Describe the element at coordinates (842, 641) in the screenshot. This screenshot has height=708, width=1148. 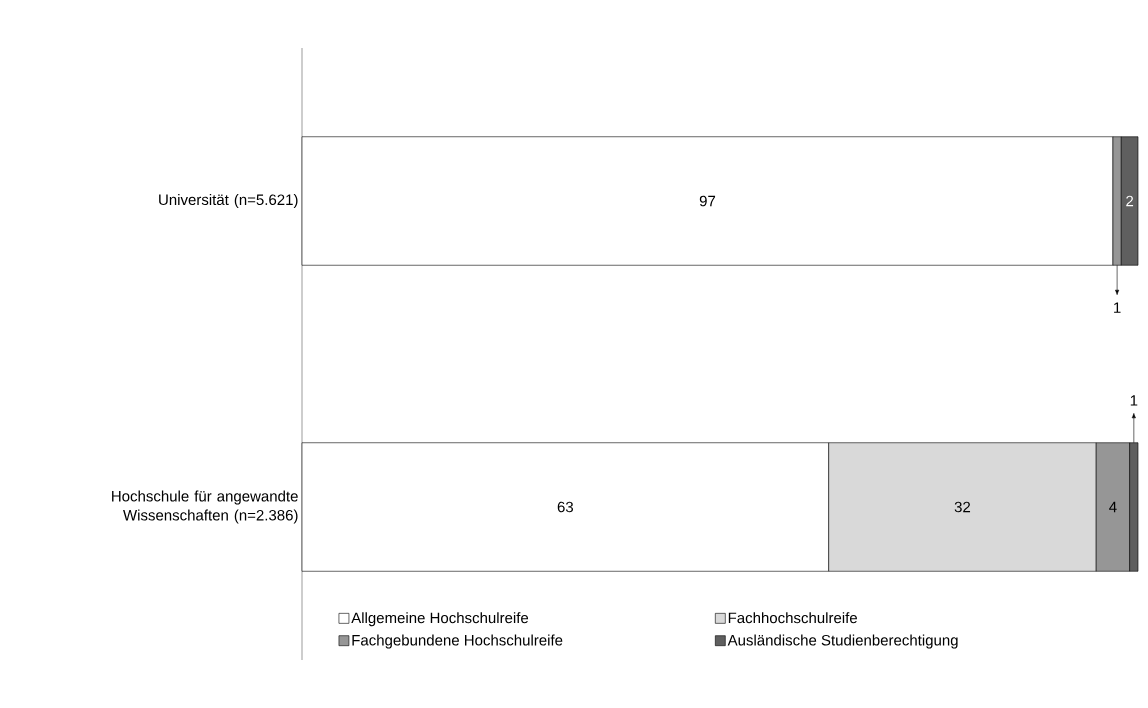
I see `legend-label: Ausländische Studienberechtigung` at that location.